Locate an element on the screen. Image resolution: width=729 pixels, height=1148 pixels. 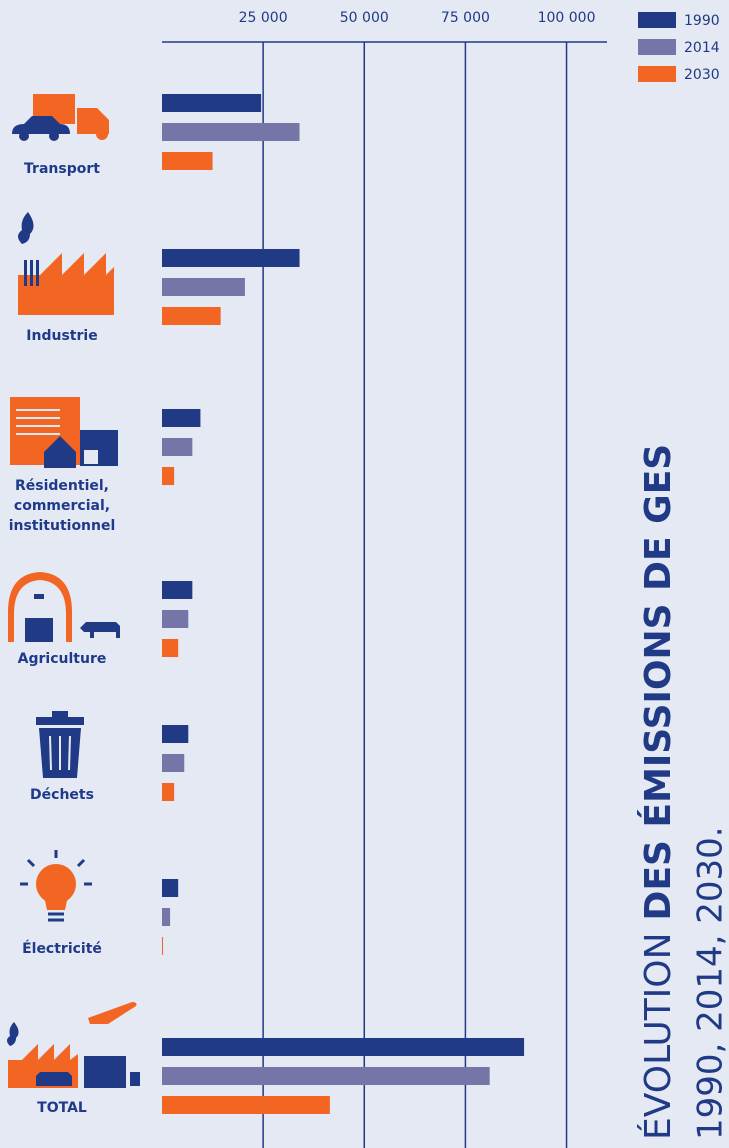
barn-window is located at coordinates (39, 596).